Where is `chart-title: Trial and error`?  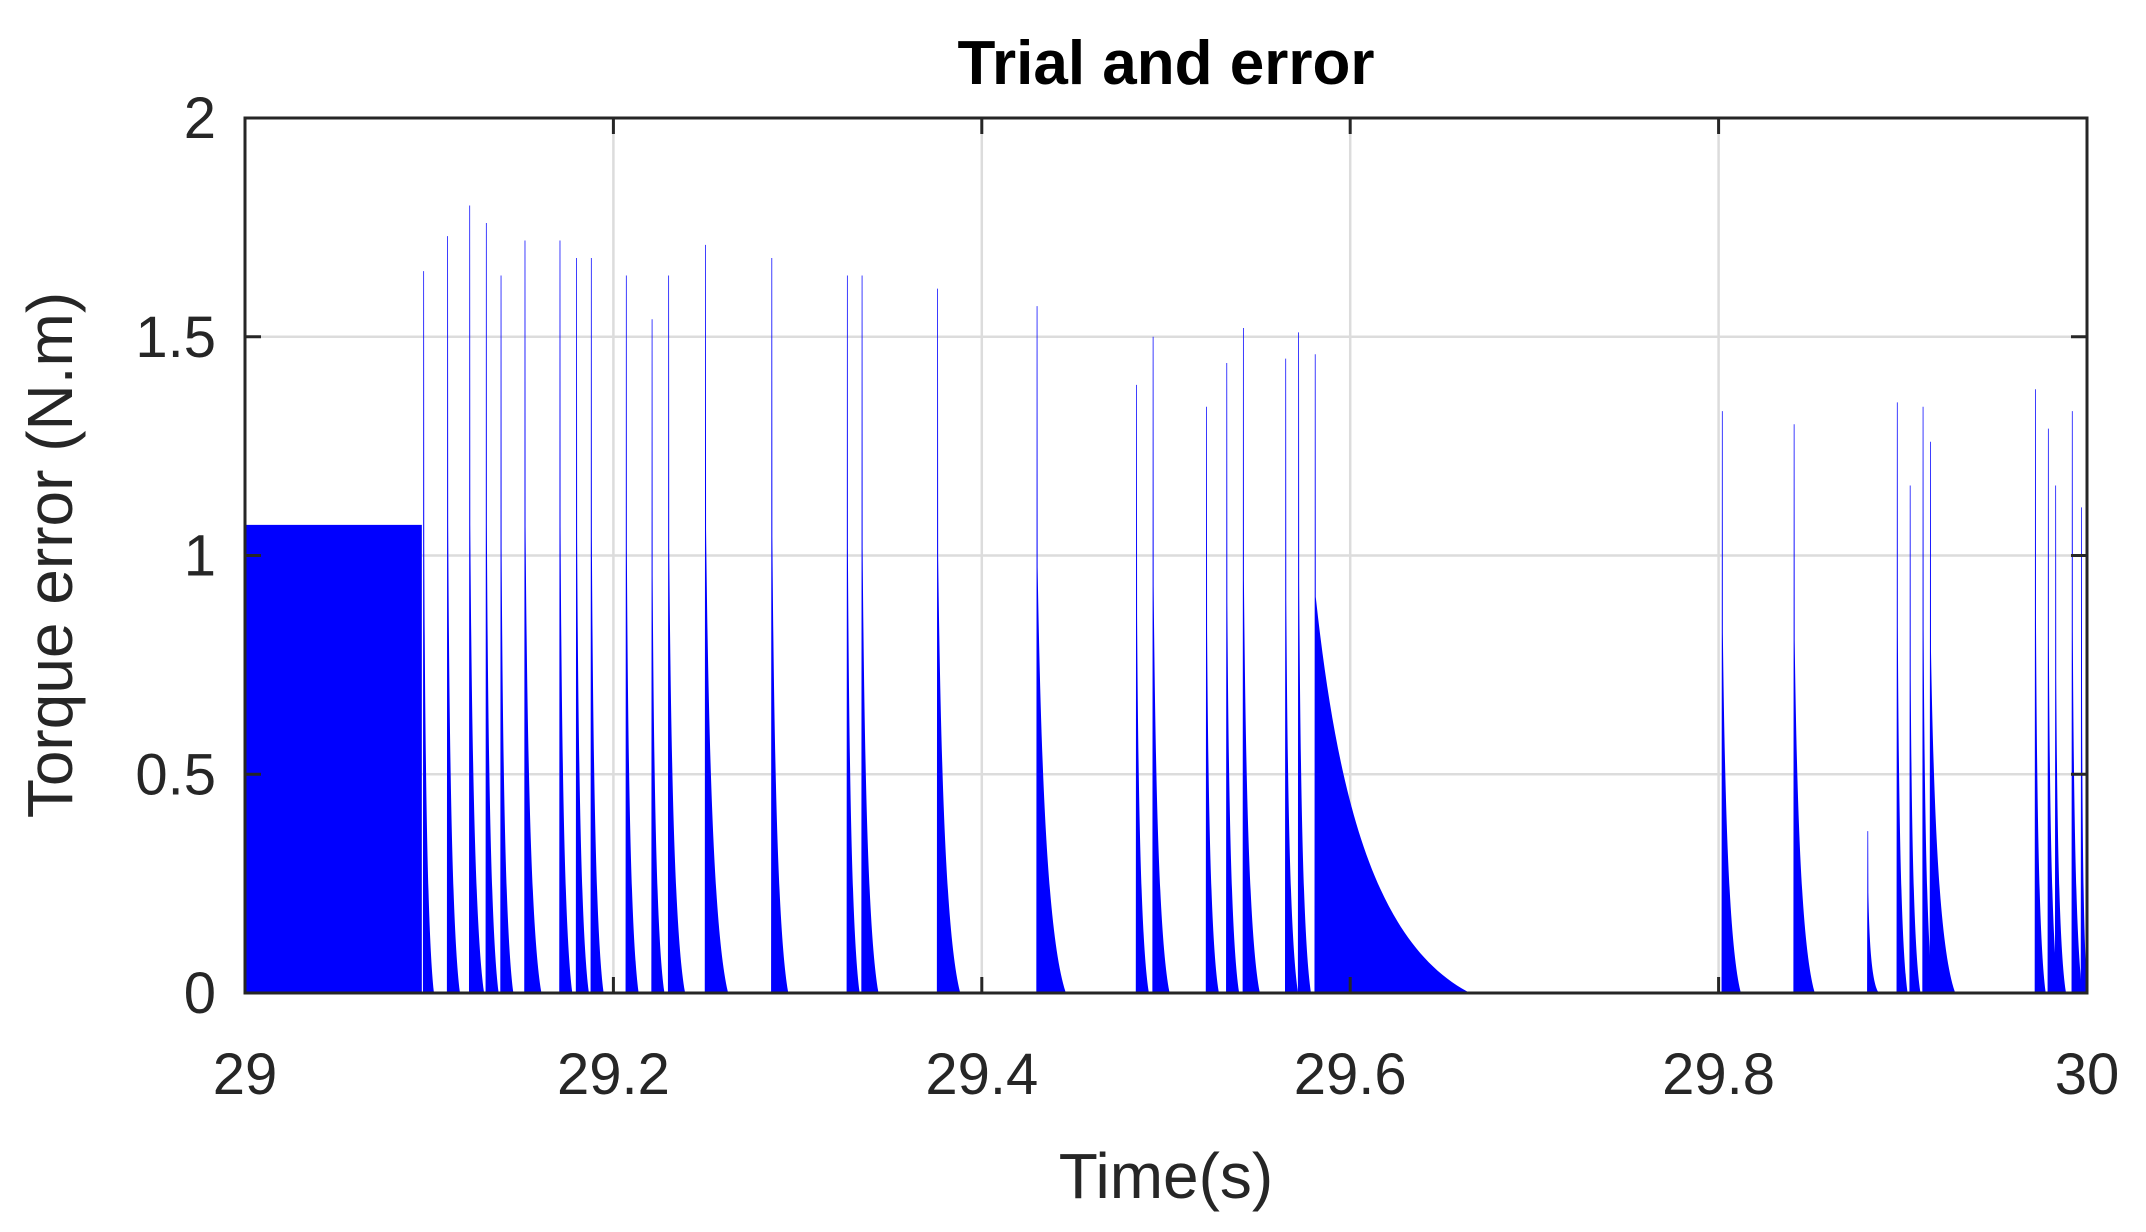
chart-title: Trial and error is located at coordinates (1166, 63).